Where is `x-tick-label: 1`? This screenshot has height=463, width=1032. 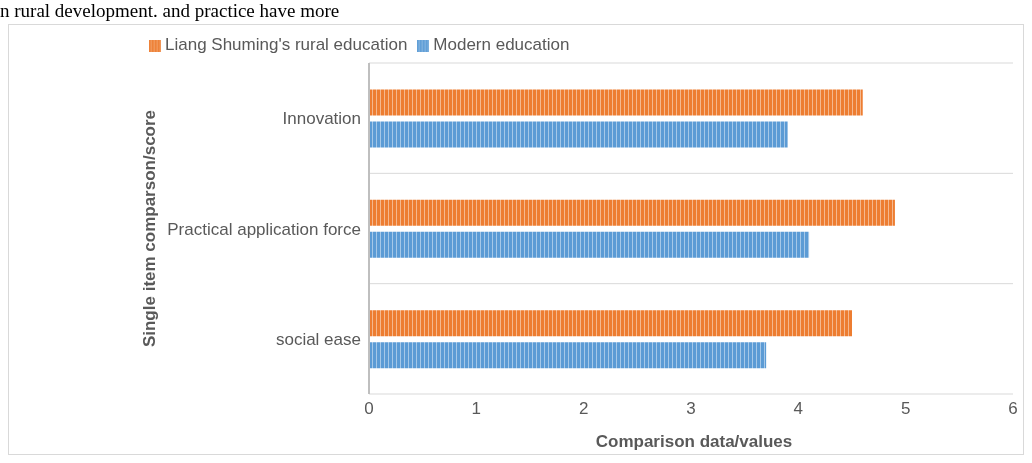 x-tick-label: 1 is located at coordinates (476, 409).